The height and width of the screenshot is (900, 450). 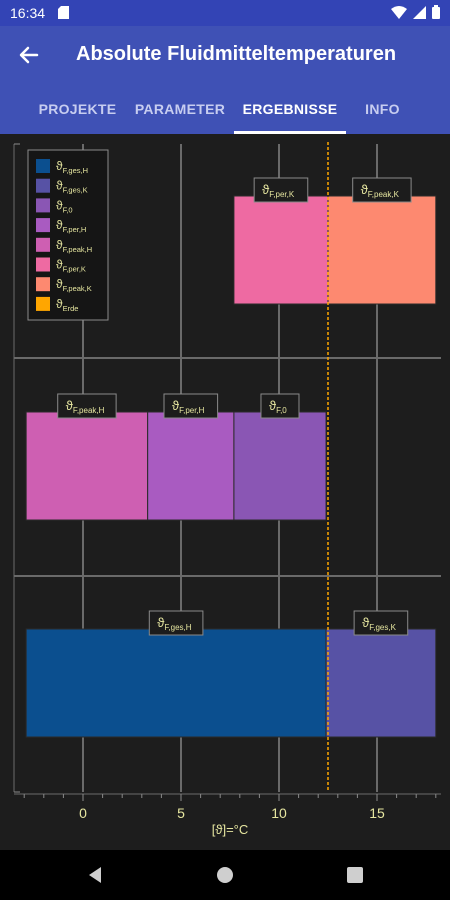 I want to click on status-time: 16:34, so click(x=28, y=13).